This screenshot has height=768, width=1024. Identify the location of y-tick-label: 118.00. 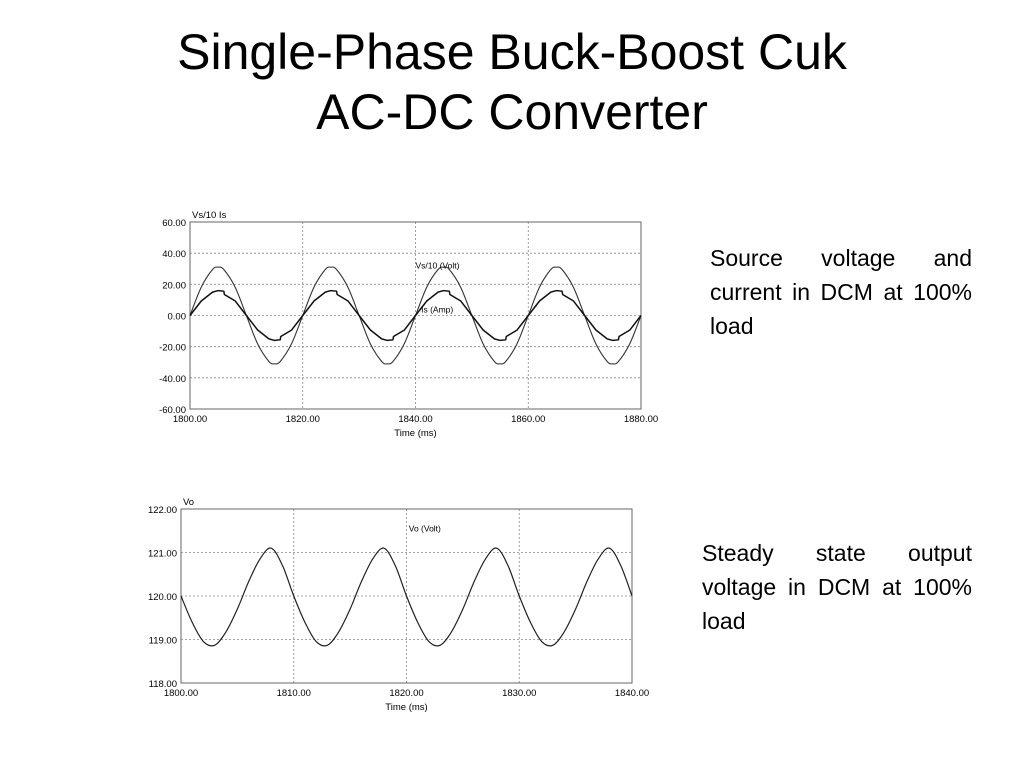
(163, 684).